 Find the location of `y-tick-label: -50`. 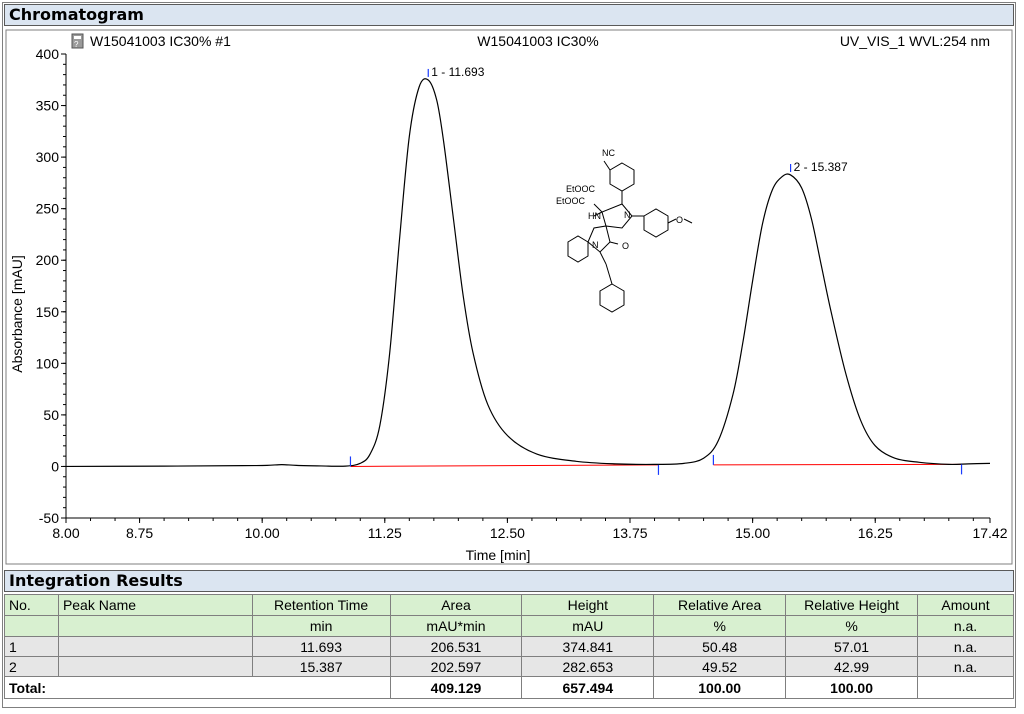

y-tick-label: -50 is located at coordinates (49, 518).